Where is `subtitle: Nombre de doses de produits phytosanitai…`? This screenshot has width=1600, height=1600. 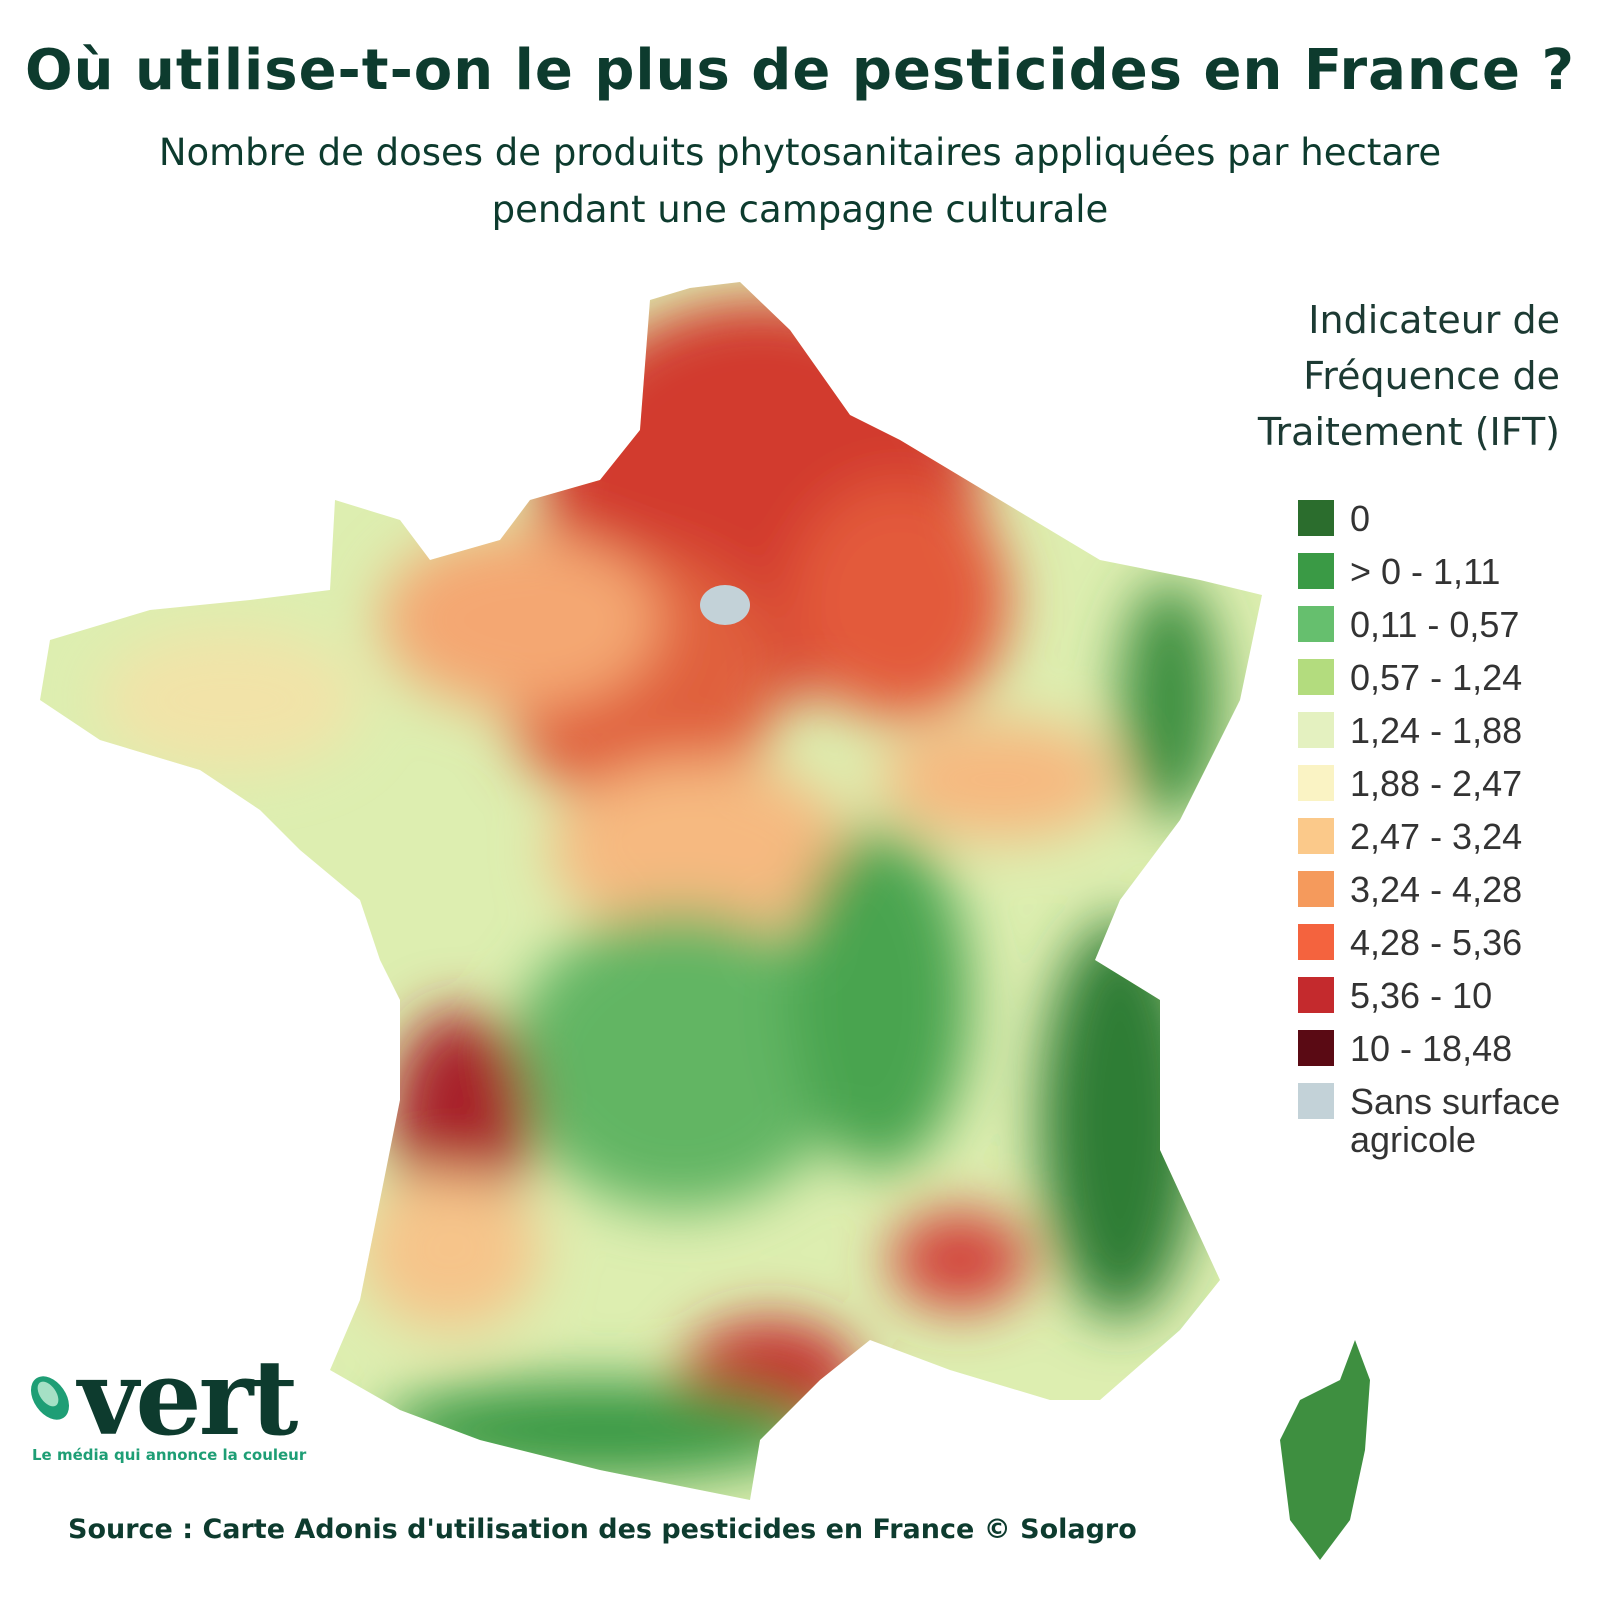
subtitle: Nombre de doses de produits phytosanitai… is located at coordinates (800, 181).